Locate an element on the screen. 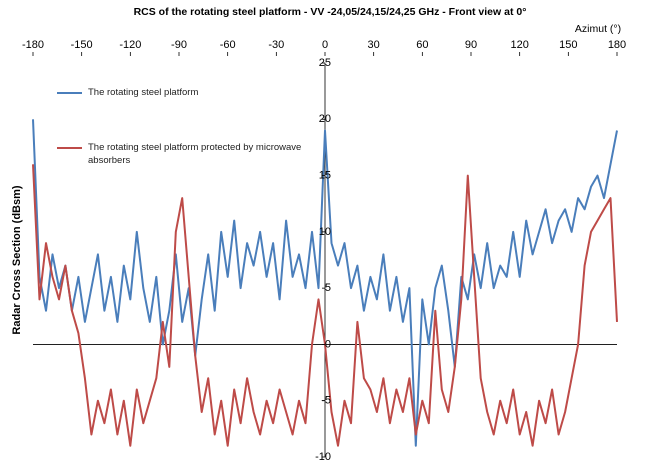  x-tick-label: -90 is located at coordinates (179, 45).